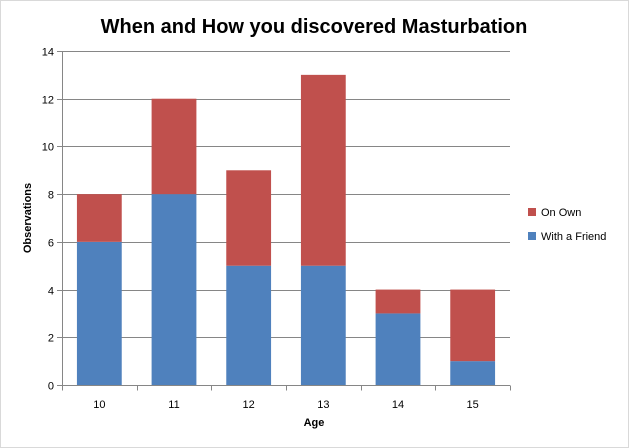 The width and height of the screenshot is (629, 448). I want to click on legend-label-with-a-friend: With a Friend, so click(573, 237).